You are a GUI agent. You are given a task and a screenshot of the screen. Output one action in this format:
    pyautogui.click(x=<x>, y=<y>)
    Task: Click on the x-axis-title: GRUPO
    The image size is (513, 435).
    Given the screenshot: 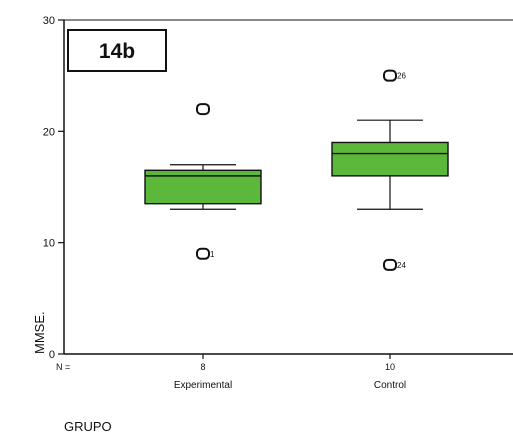 What is the action you would take?
    pyautogui.click(x=88, y=426)
    